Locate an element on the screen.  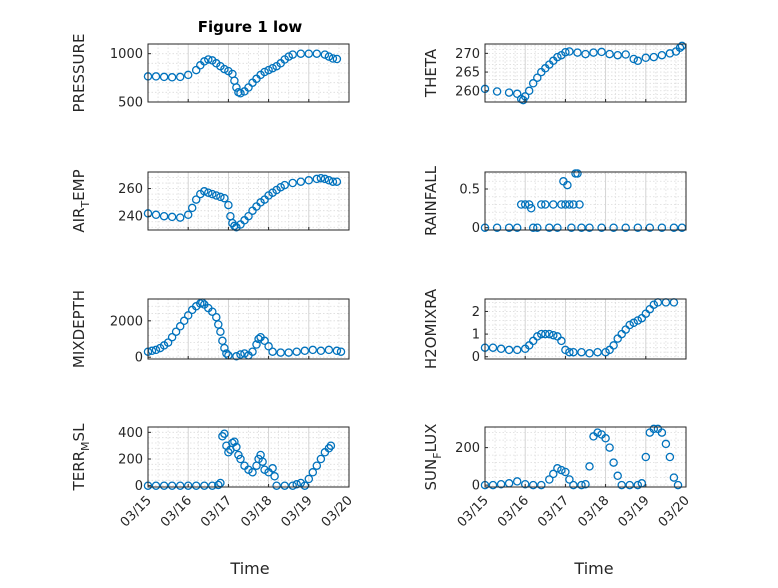
y-tick-label: 200 is located at coordinates (130, 460).